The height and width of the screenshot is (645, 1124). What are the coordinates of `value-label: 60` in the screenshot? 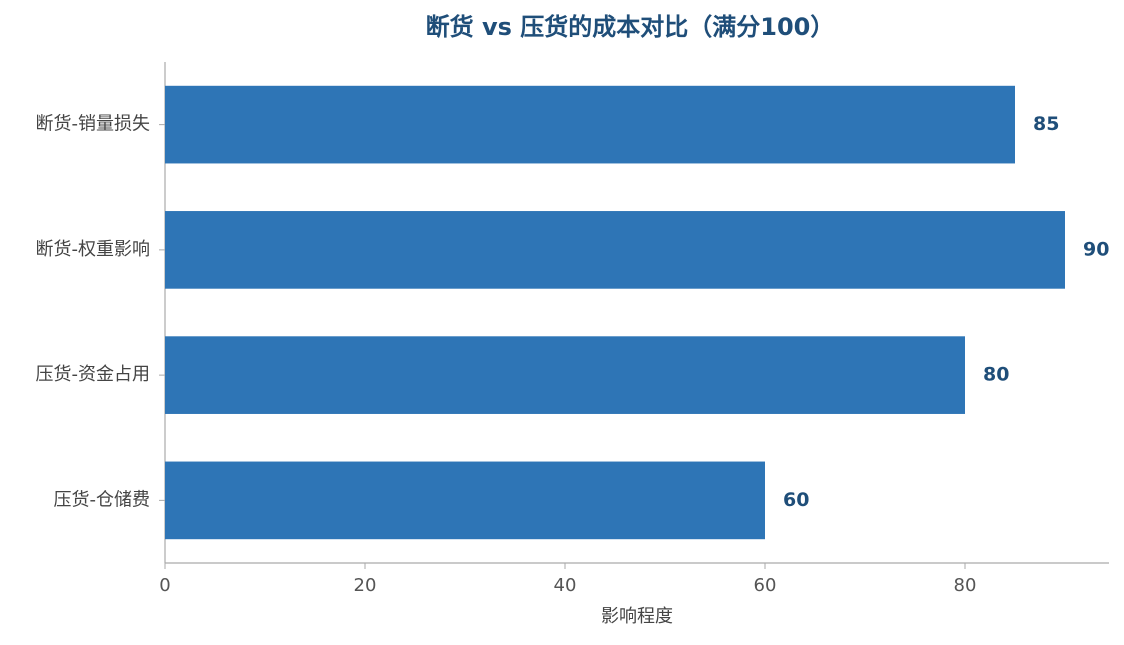 It's located at (796, 500).